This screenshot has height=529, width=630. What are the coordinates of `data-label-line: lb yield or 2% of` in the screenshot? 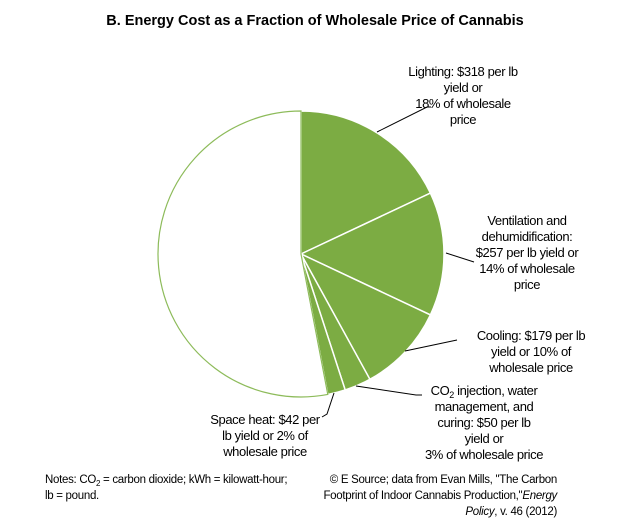 It's located at (265, 435).